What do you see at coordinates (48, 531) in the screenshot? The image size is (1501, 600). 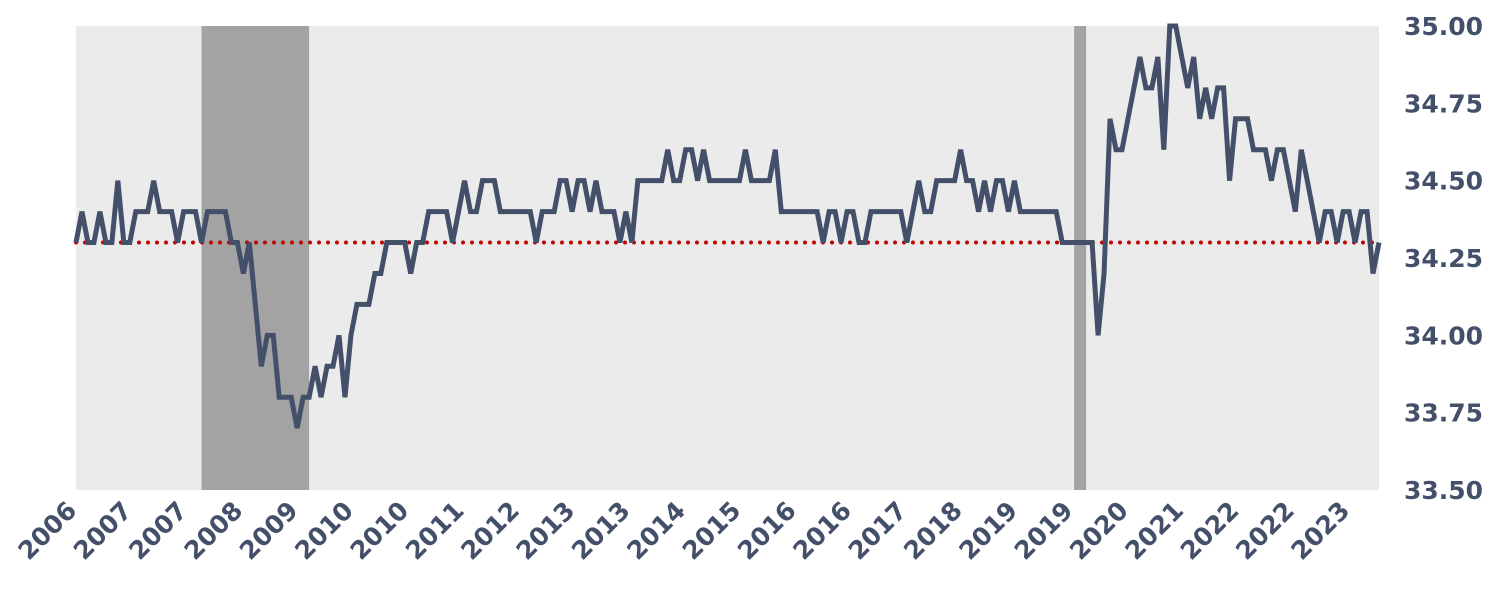 I see `x-tick-label: 2006` at bounding box center [48, 531].